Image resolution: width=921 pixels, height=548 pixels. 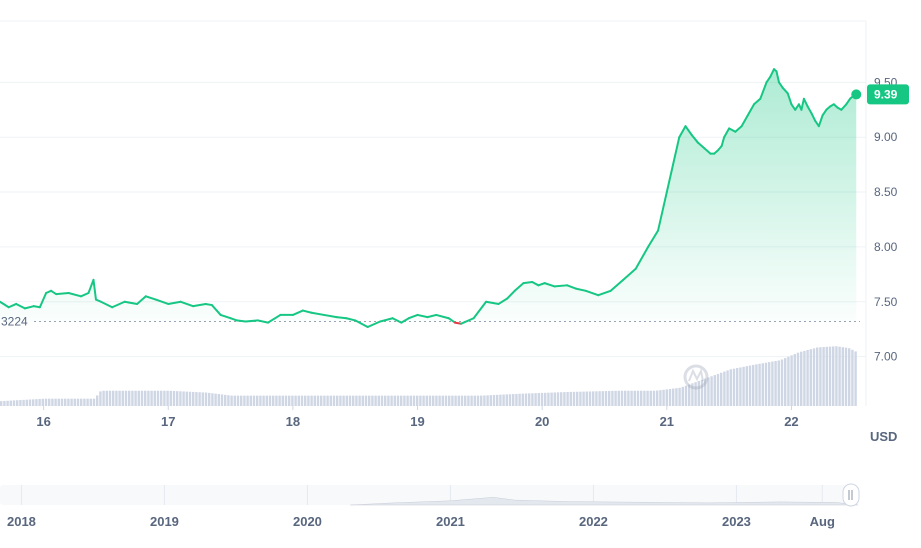 What do you see at coordinates (886, 192) in the screenshot?
I see `y-tick-label: 8.50` at bounding box center [886, 192].